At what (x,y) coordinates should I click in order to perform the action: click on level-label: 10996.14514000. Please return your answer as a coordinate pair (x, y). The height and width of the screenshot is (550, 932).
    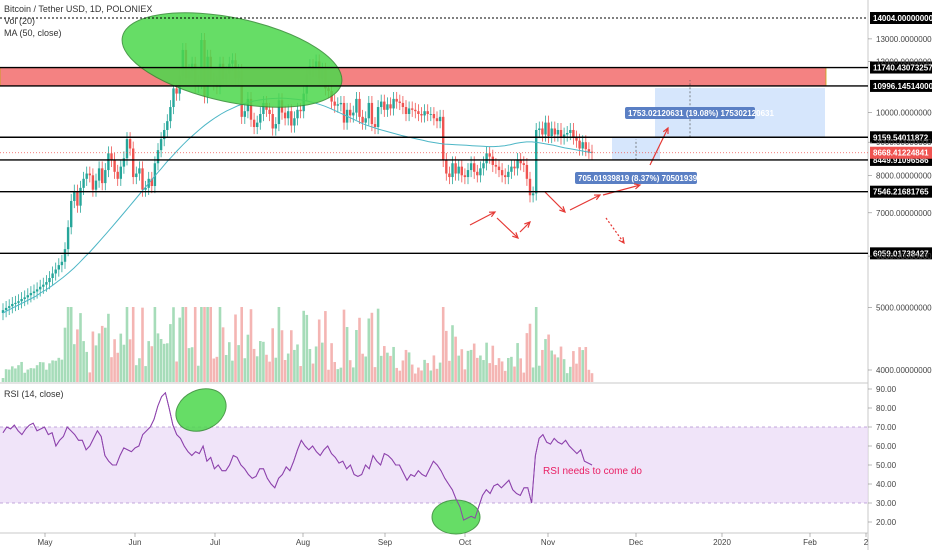
    Looking at the image, I should click on (902, 86).